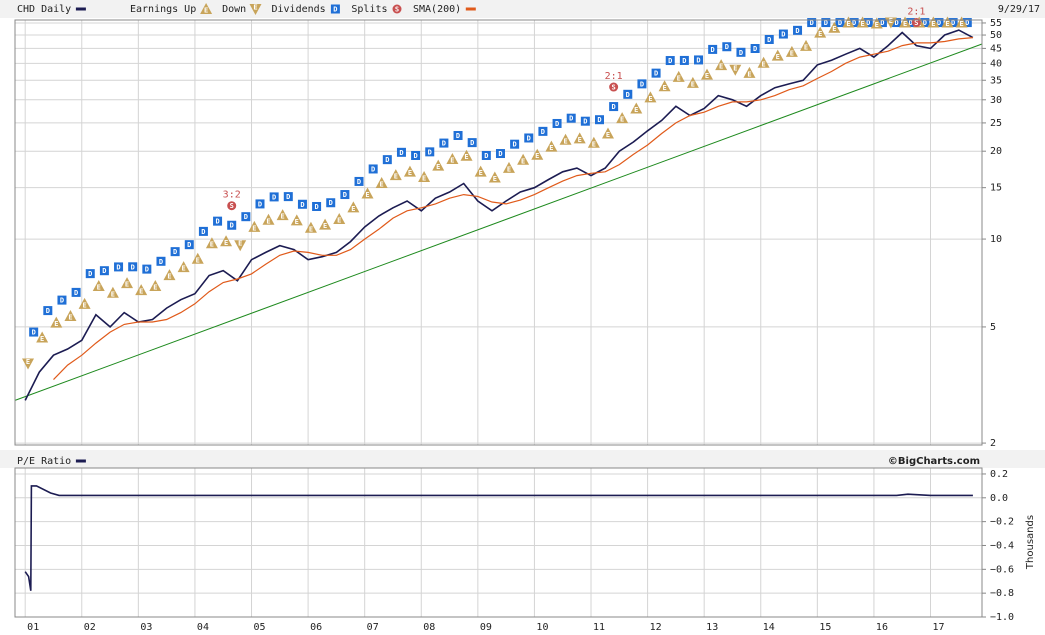 The height and width of the screenshot is (635, 1045). Describe the element at coordinates (203, 627) in the screenshot. I see `x-tick-label: 04` at that location.